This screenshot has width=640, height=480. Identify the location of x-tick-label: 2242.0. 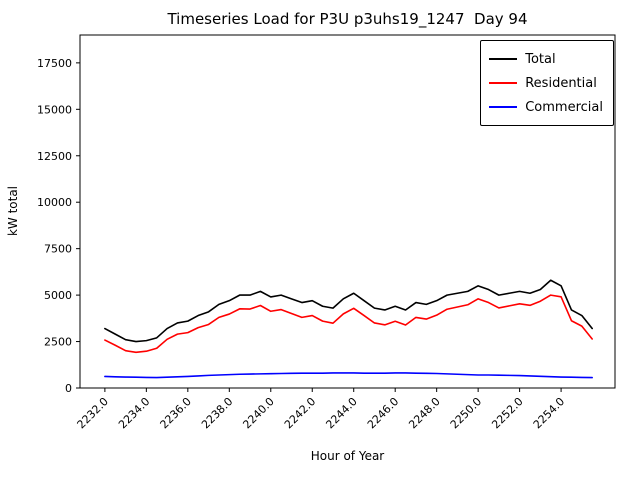
(300, 413).